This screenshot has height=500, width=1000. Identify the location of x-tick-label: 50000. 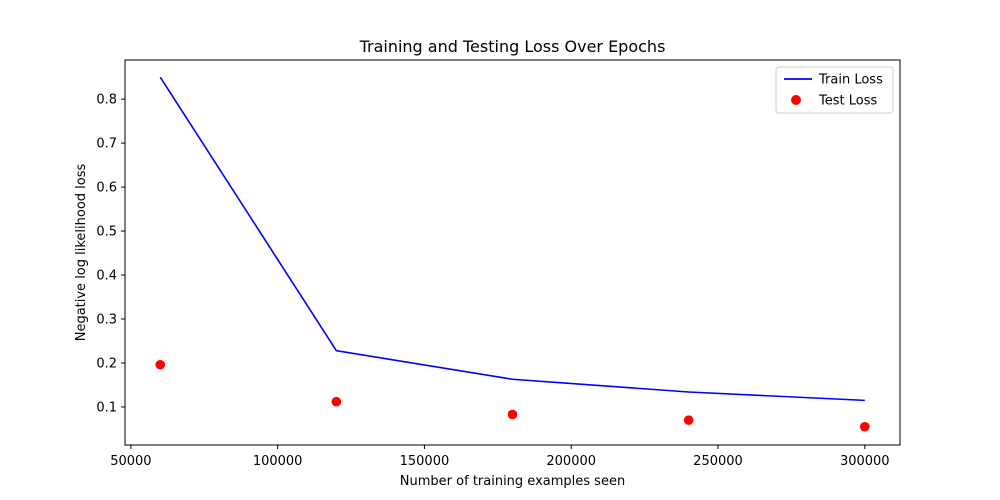
(130, 461).